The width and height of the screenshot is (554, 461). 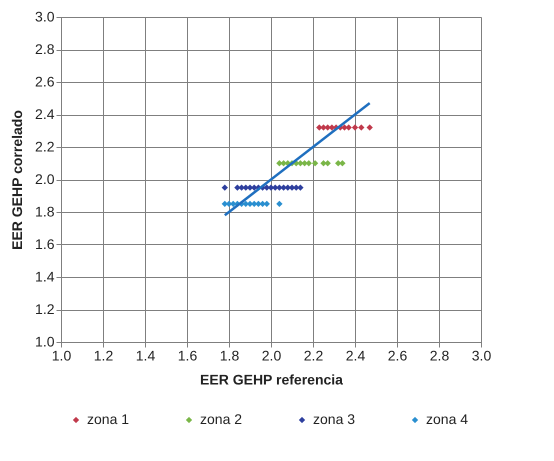 What do you see at coordinates (230, 356) in the screenshot?
I see `x-tick-label: 1.8` at bounding box center [230, 356].